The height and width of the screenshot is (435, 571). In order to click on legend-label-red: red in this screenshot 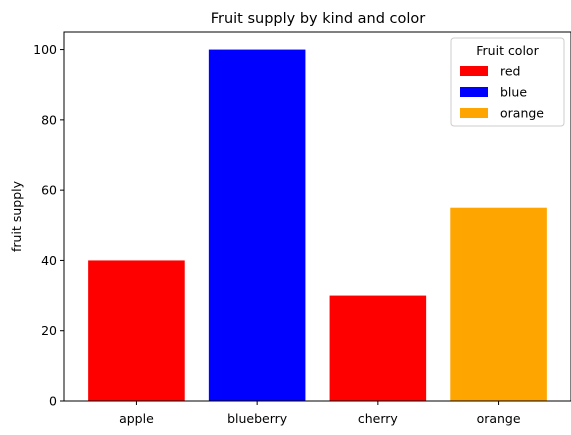, I will do `click(510, 71)`.